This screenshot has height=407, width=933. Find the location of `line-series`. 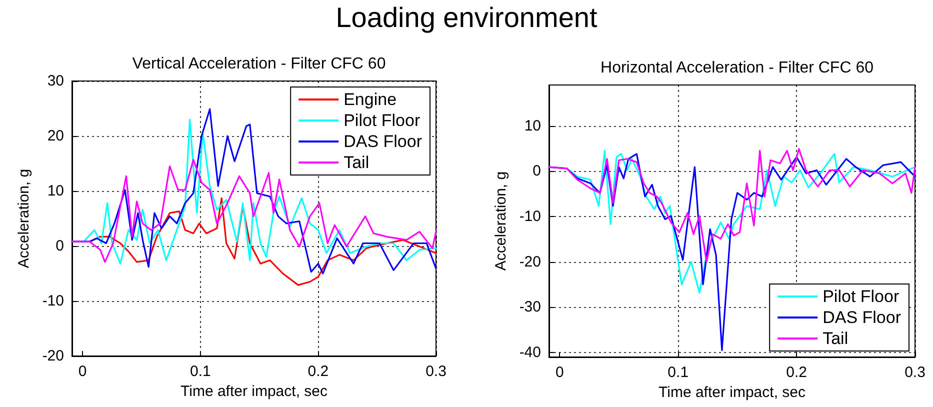

line-series is located at coordinates (732, 205).